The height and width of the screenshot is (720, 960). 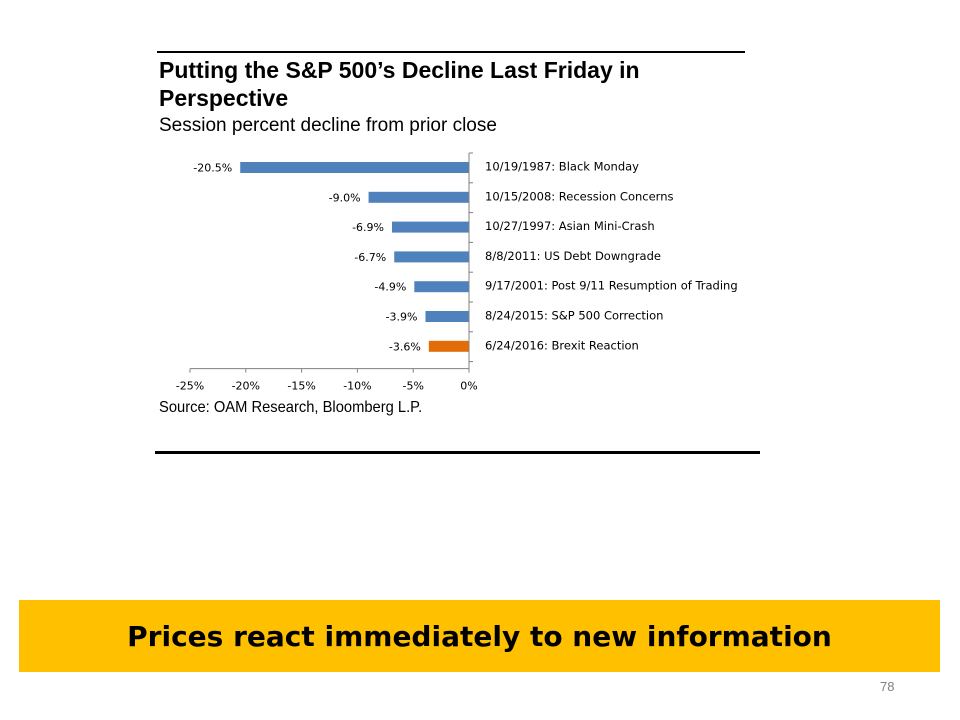 What do you see at coordinates (451, 52) in the screenshot?
I see `top-rule` at bounding box center [451, 52].